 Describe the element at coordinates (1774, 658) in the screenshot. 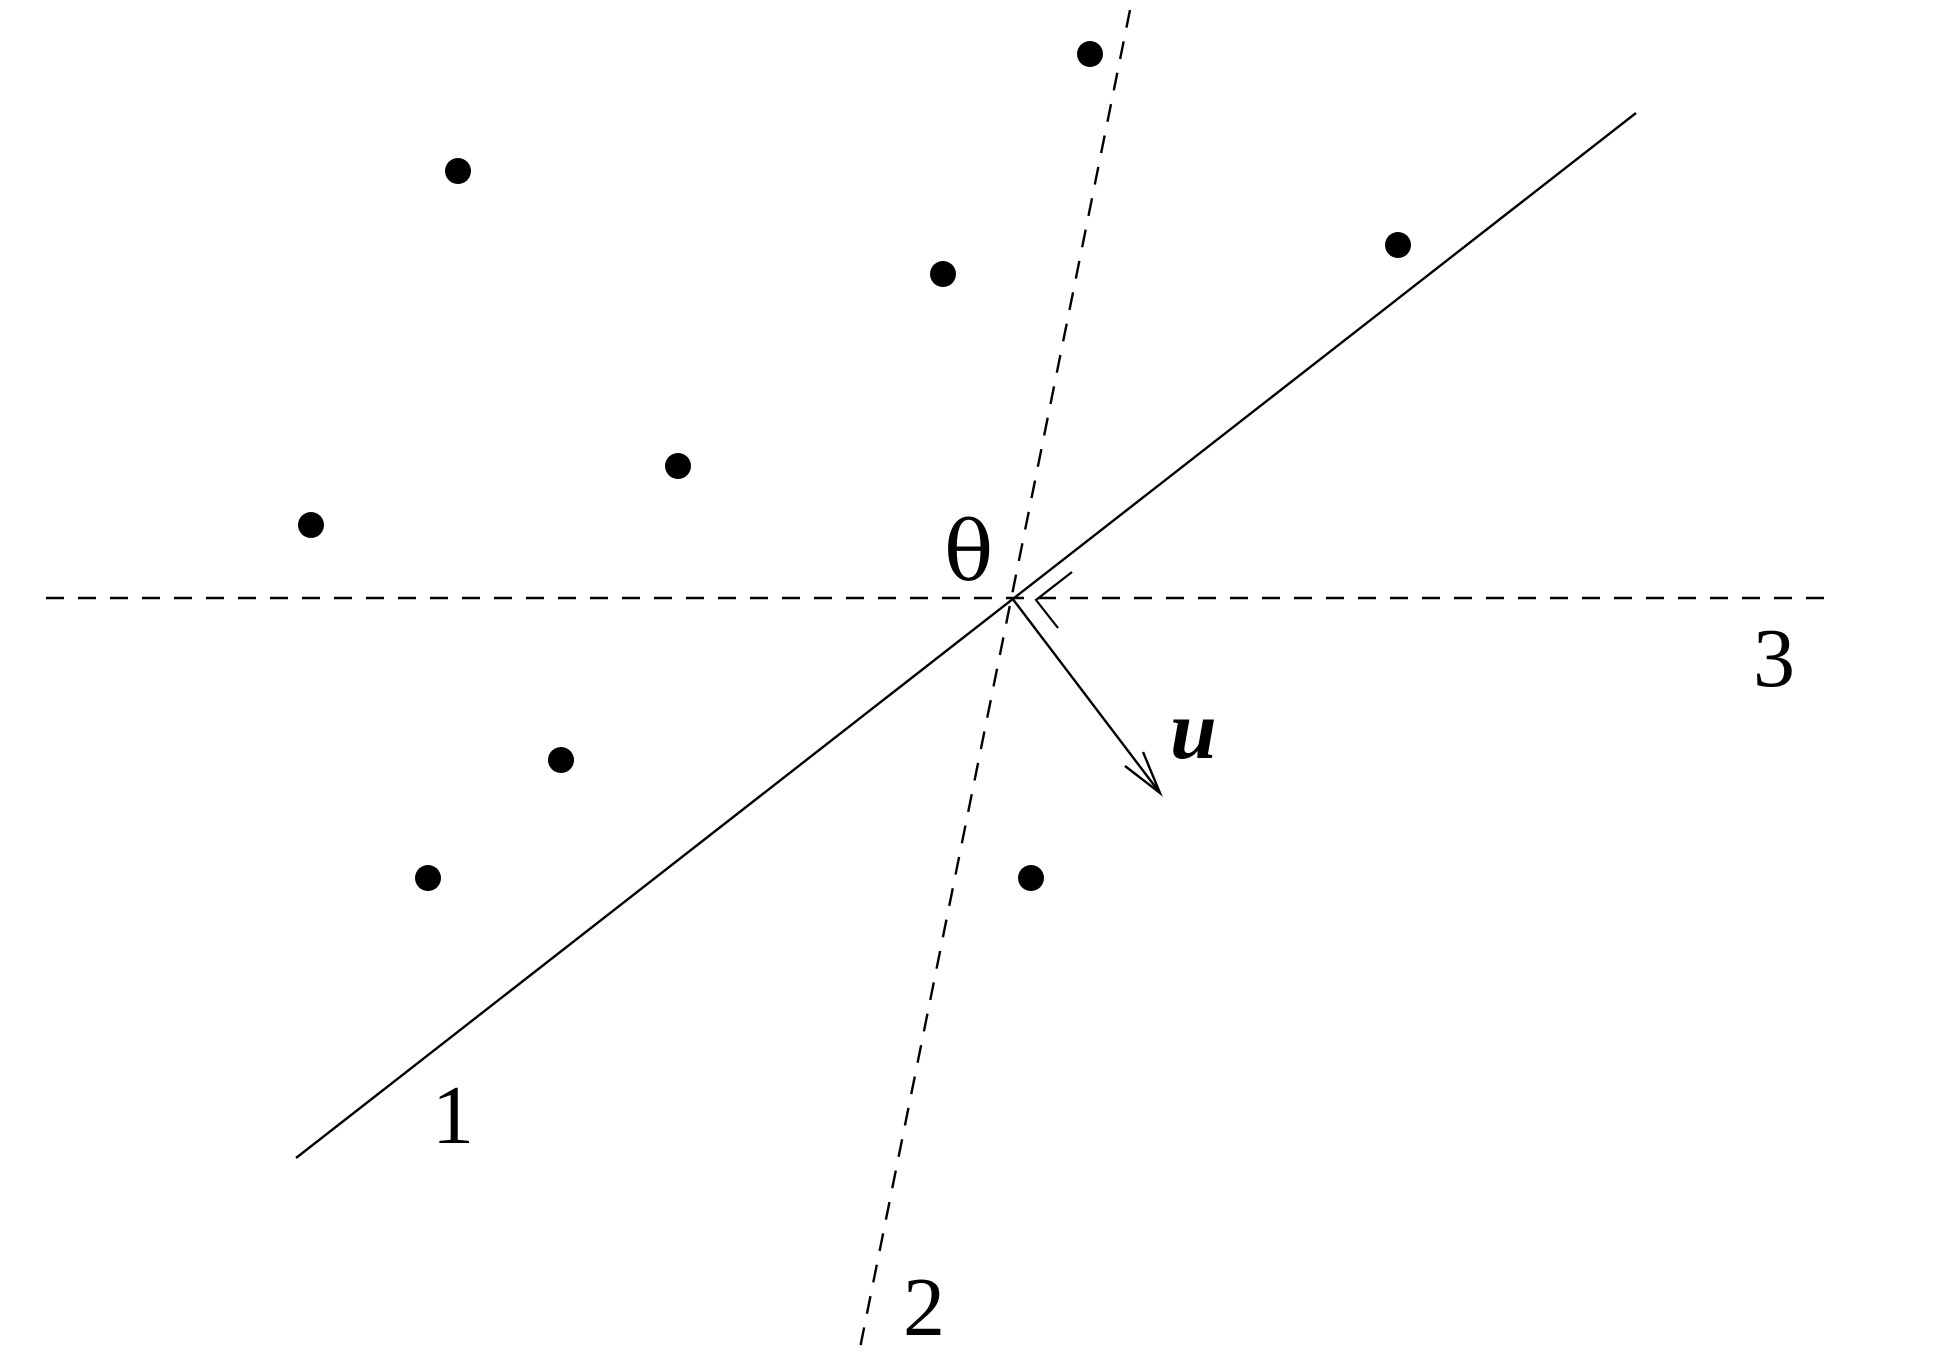

I see `line-3-label: 3` at that location.